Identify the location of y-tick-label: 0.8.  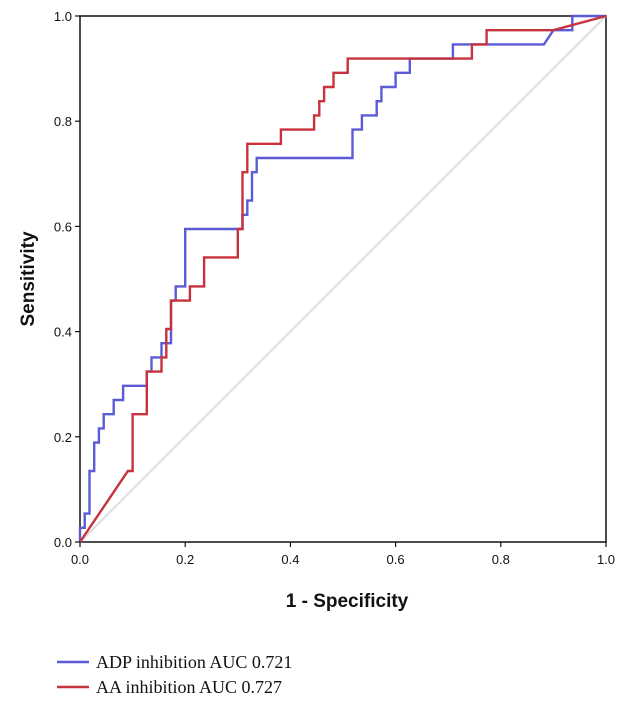
(63, 121).